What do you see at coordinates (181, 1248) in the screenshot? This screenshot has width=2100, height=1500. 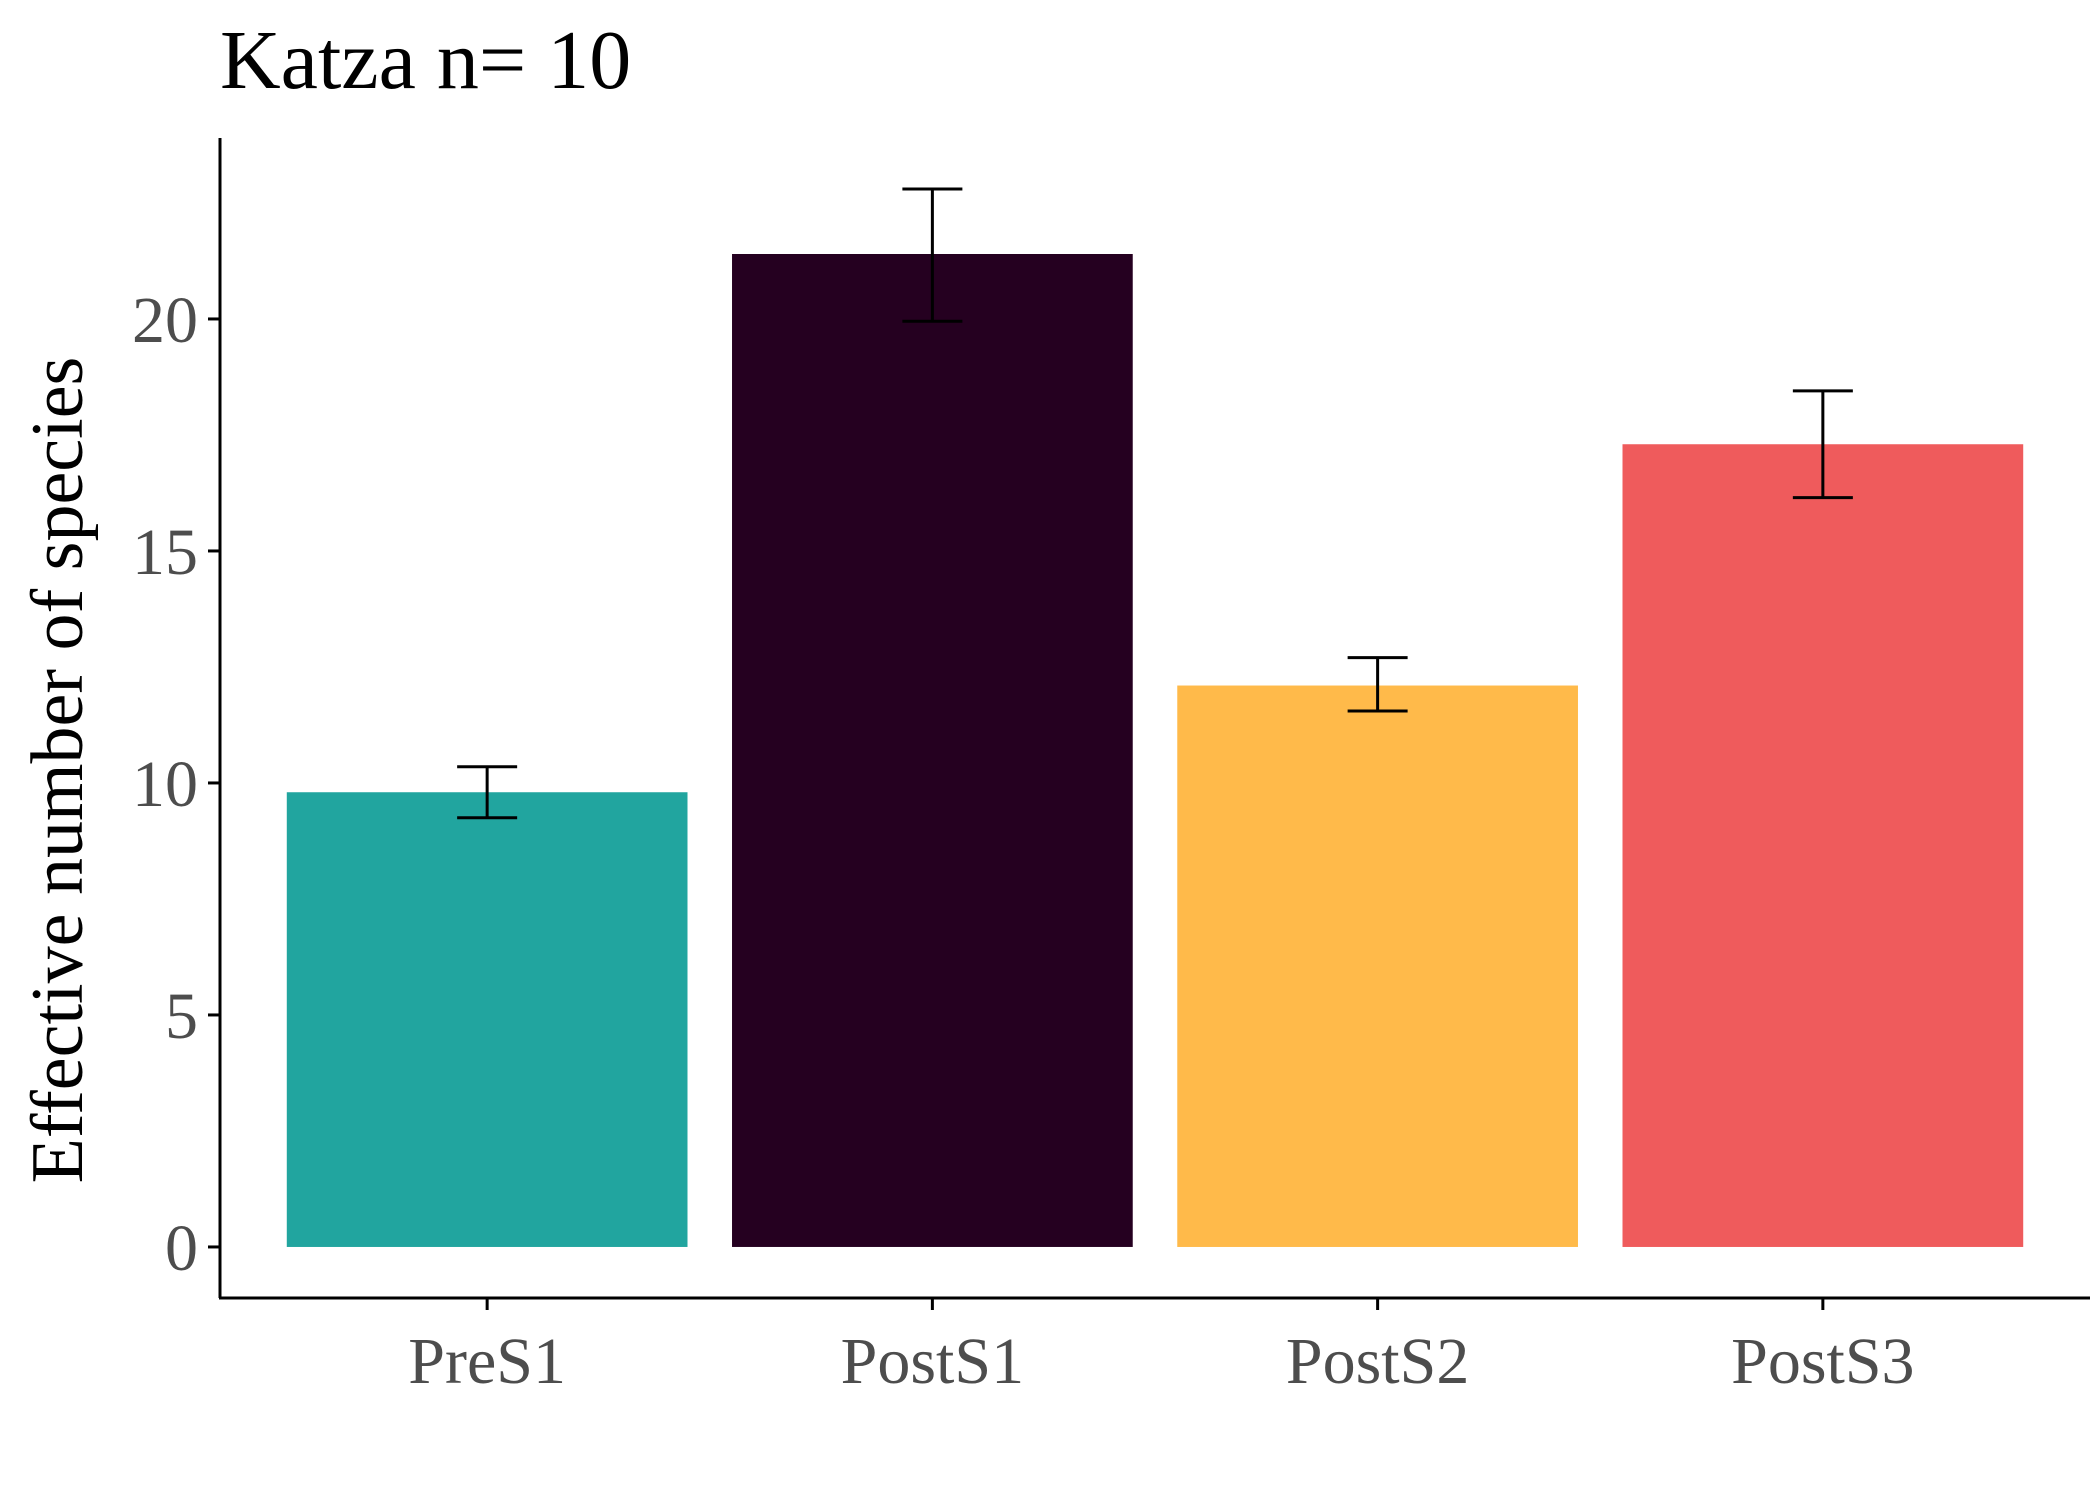 I see `y-tick-label: 0` at bounding box center [181, 1248].